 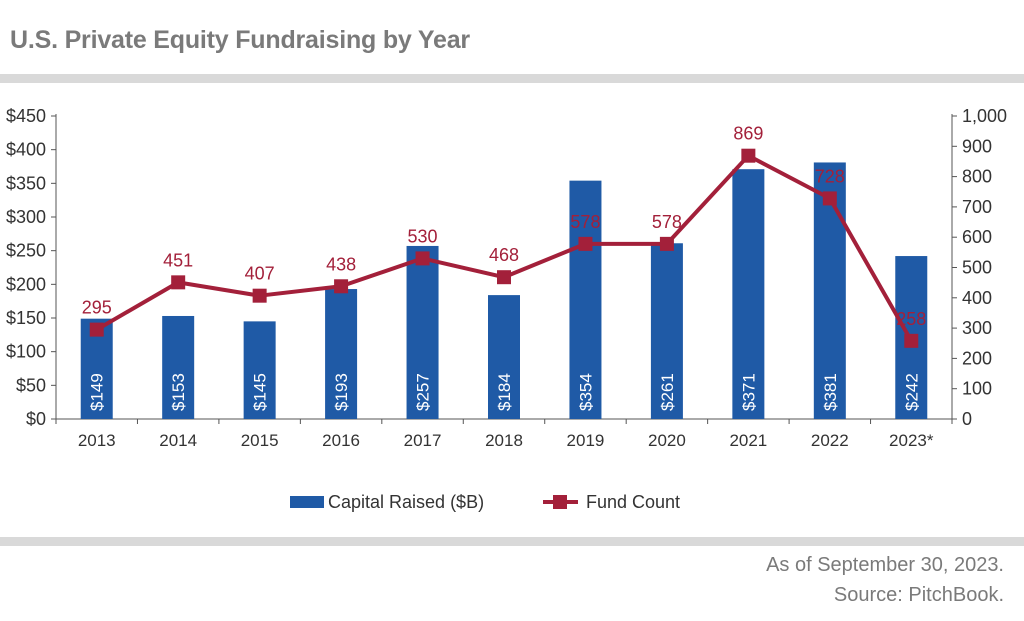 What do you see at coordinates (984, 116) in the screenshot?
I see `y-right-tick-label: 1,000` at bounding box center [984, 116].